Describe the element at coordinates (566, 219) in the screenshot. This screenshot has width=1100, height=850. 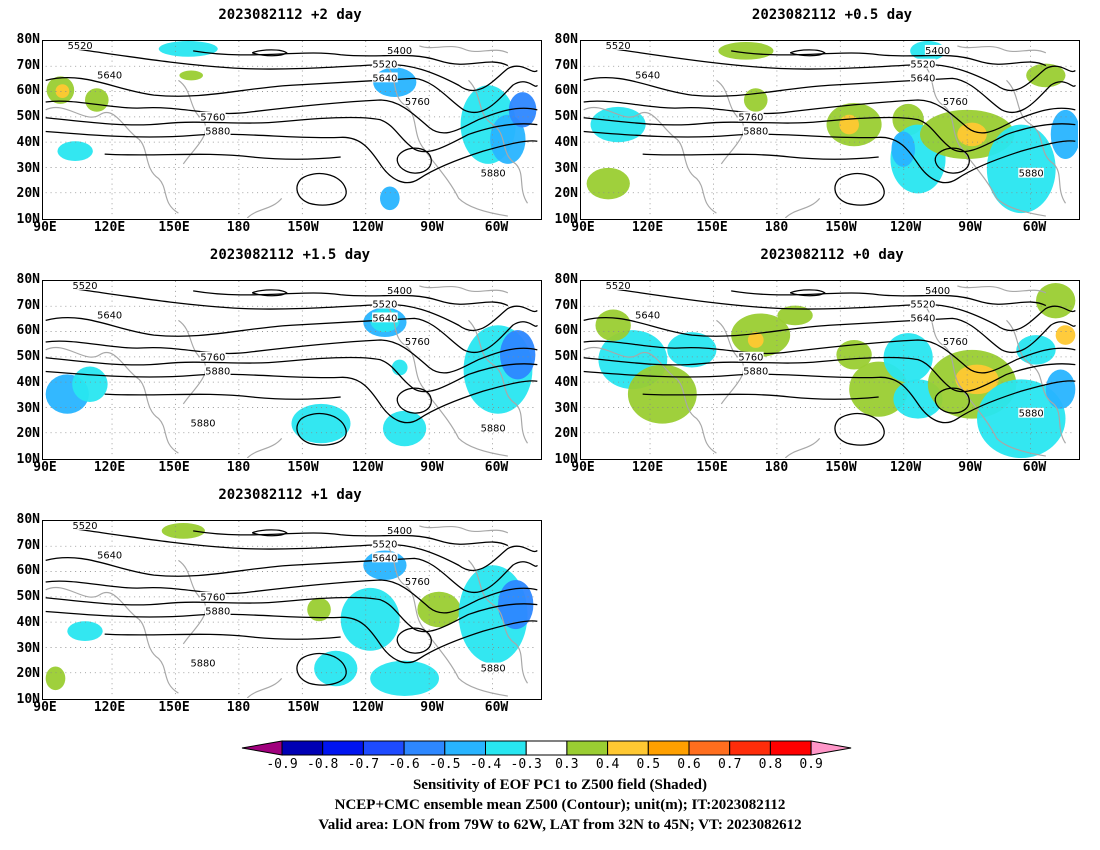
I see `lat-tick-label: 10N` at that location.